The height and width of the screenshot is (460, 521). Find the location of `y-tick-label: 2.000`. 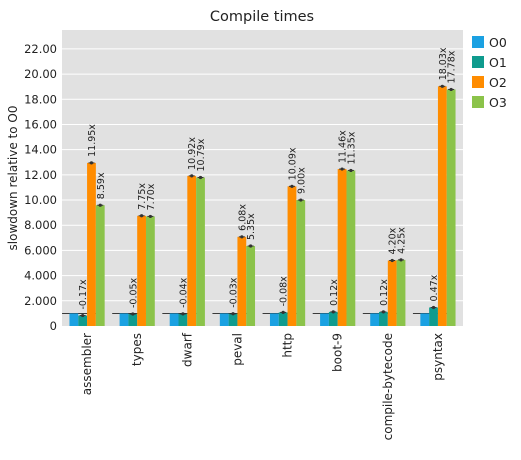

y-tick-label: 2.000 is located at coordinates (40, 301).